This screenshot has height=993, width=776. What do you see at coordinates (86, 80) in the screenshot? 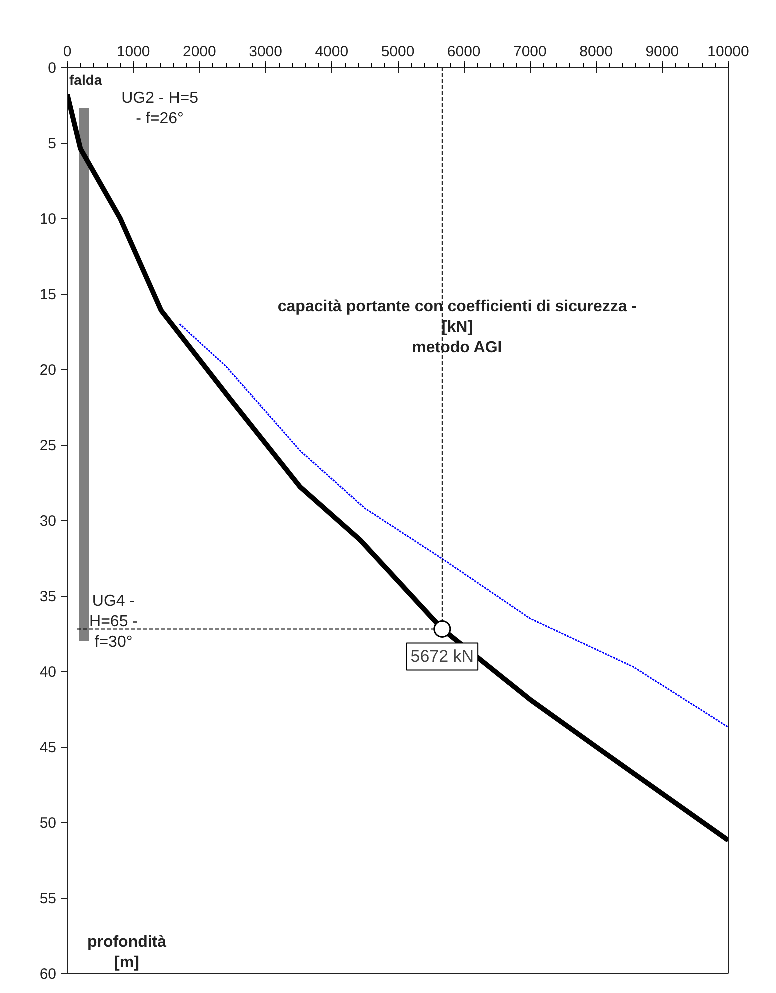
I see `annotation: falda` at bounding box center [86, 80].